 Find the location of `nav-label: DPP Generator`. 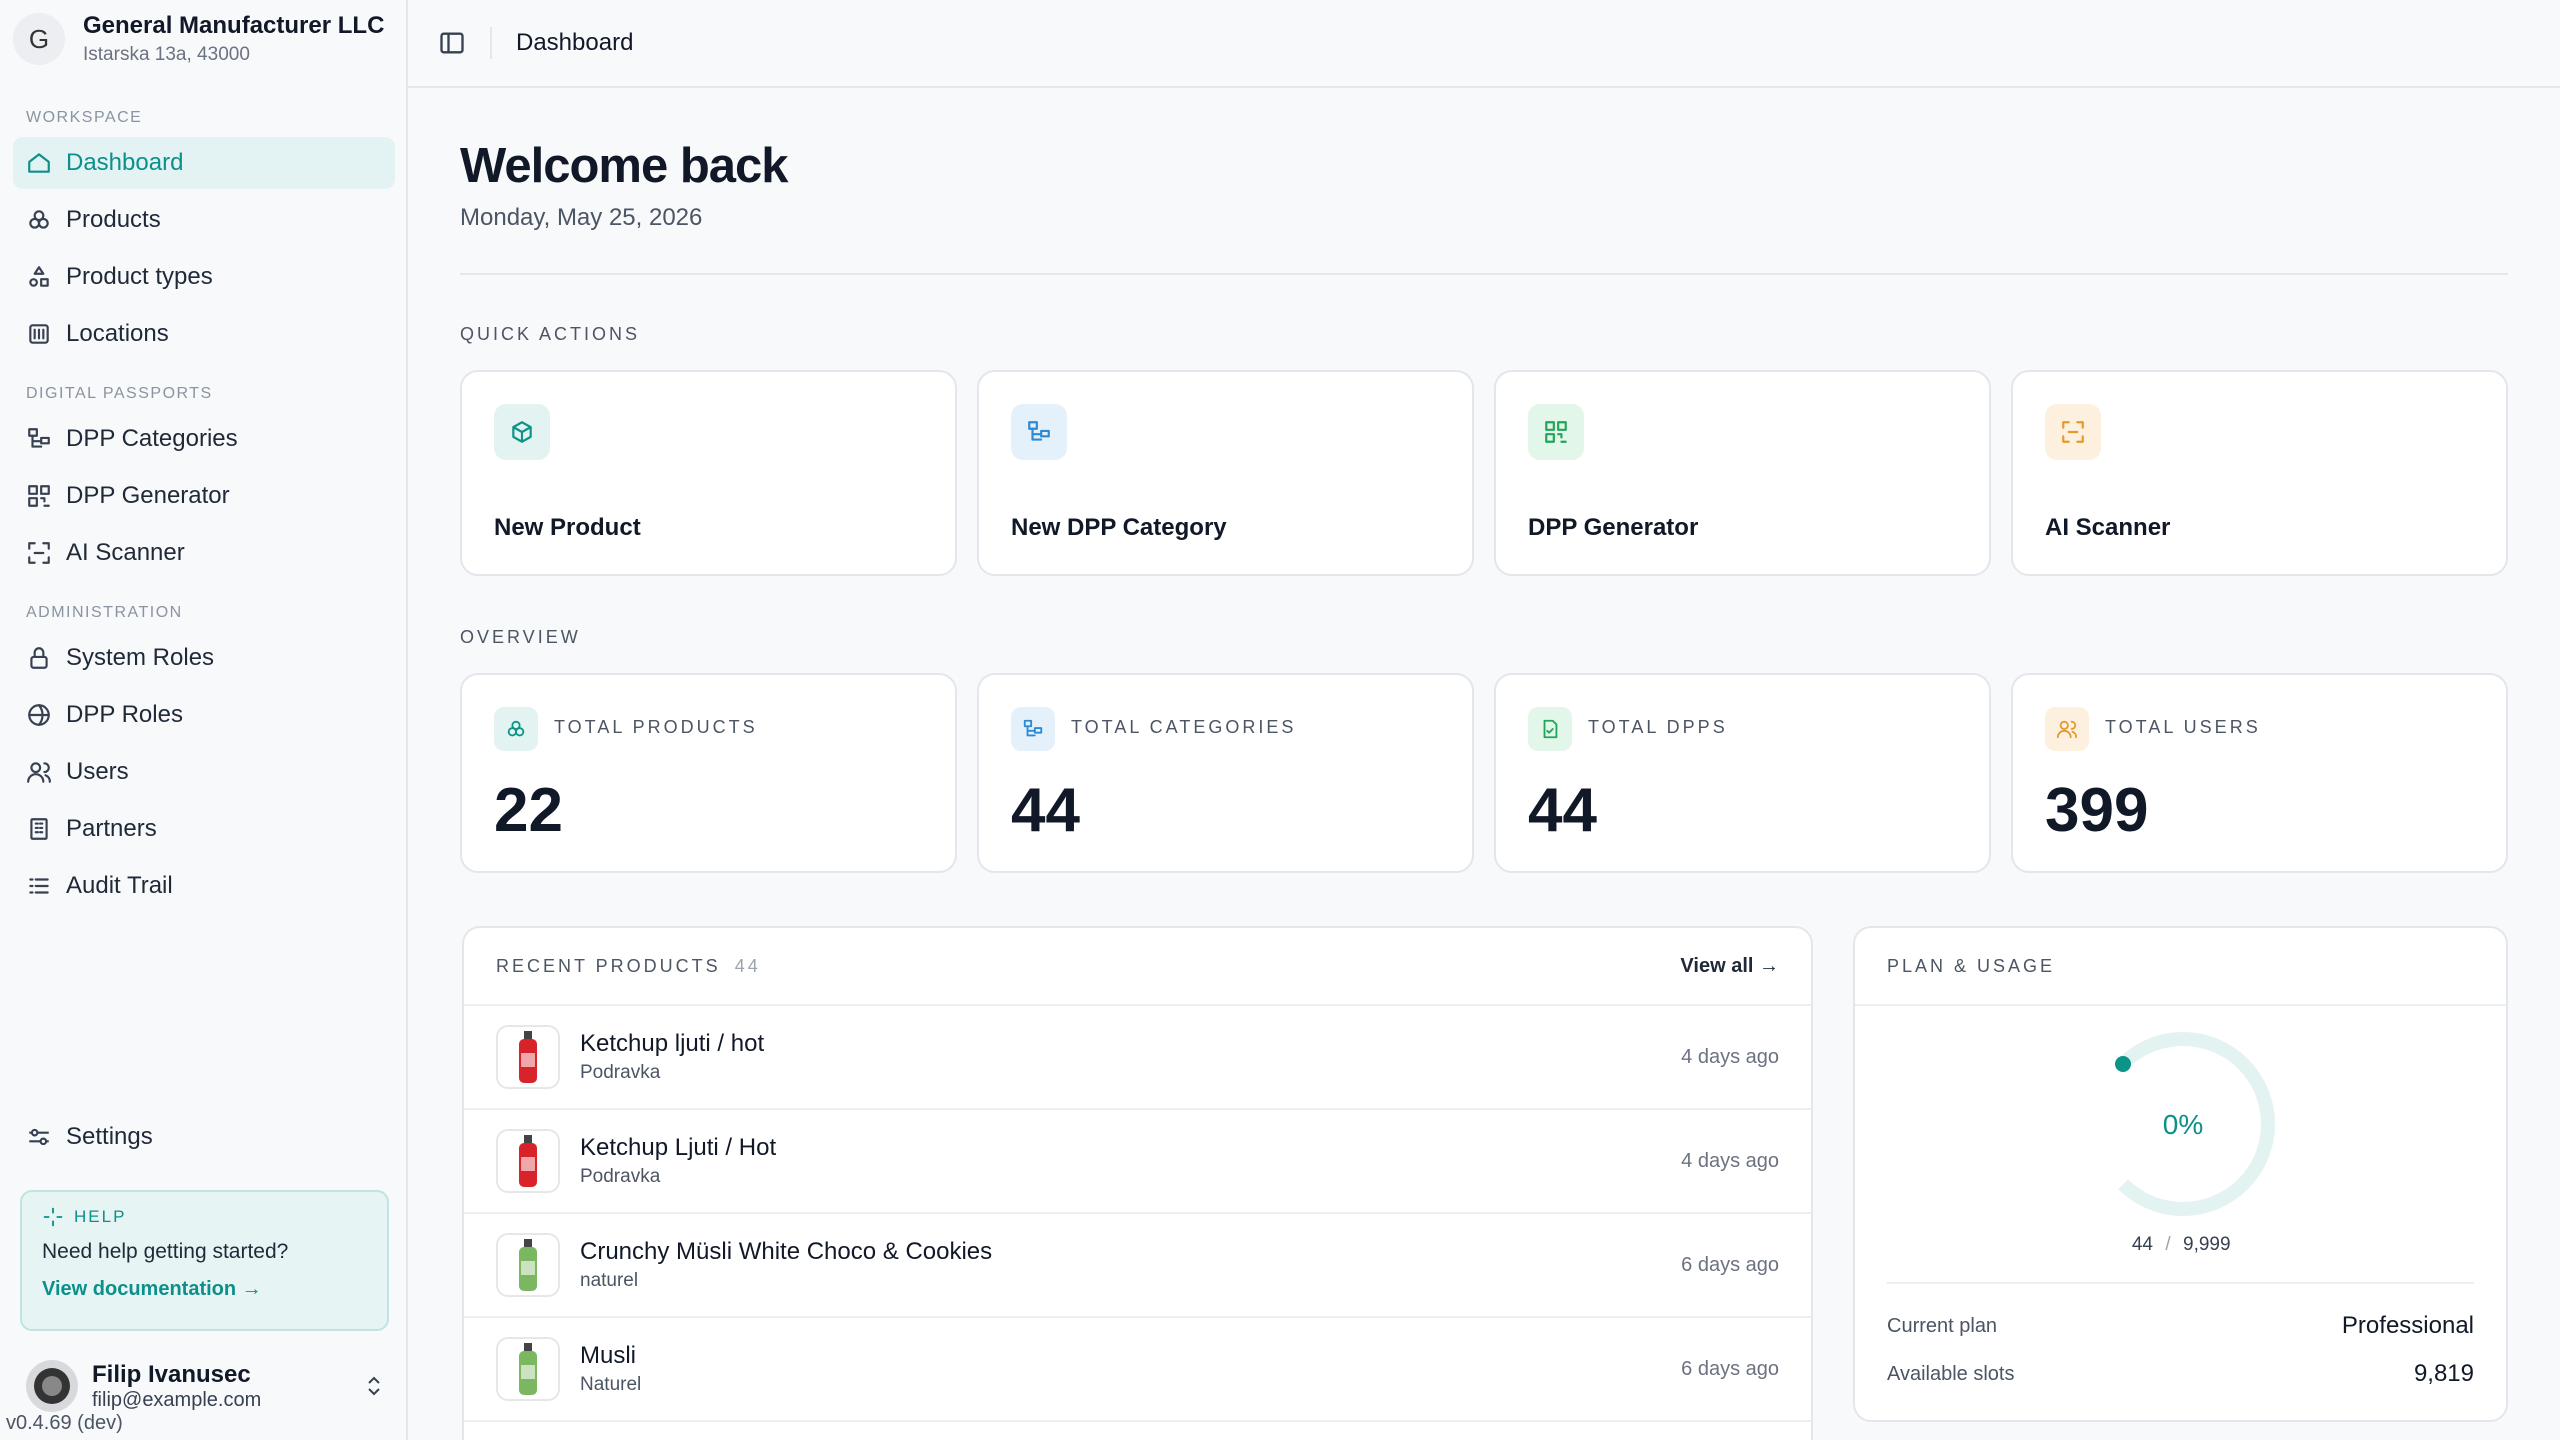

nav-label: DPP Generator is located at coordinates (148, 495).